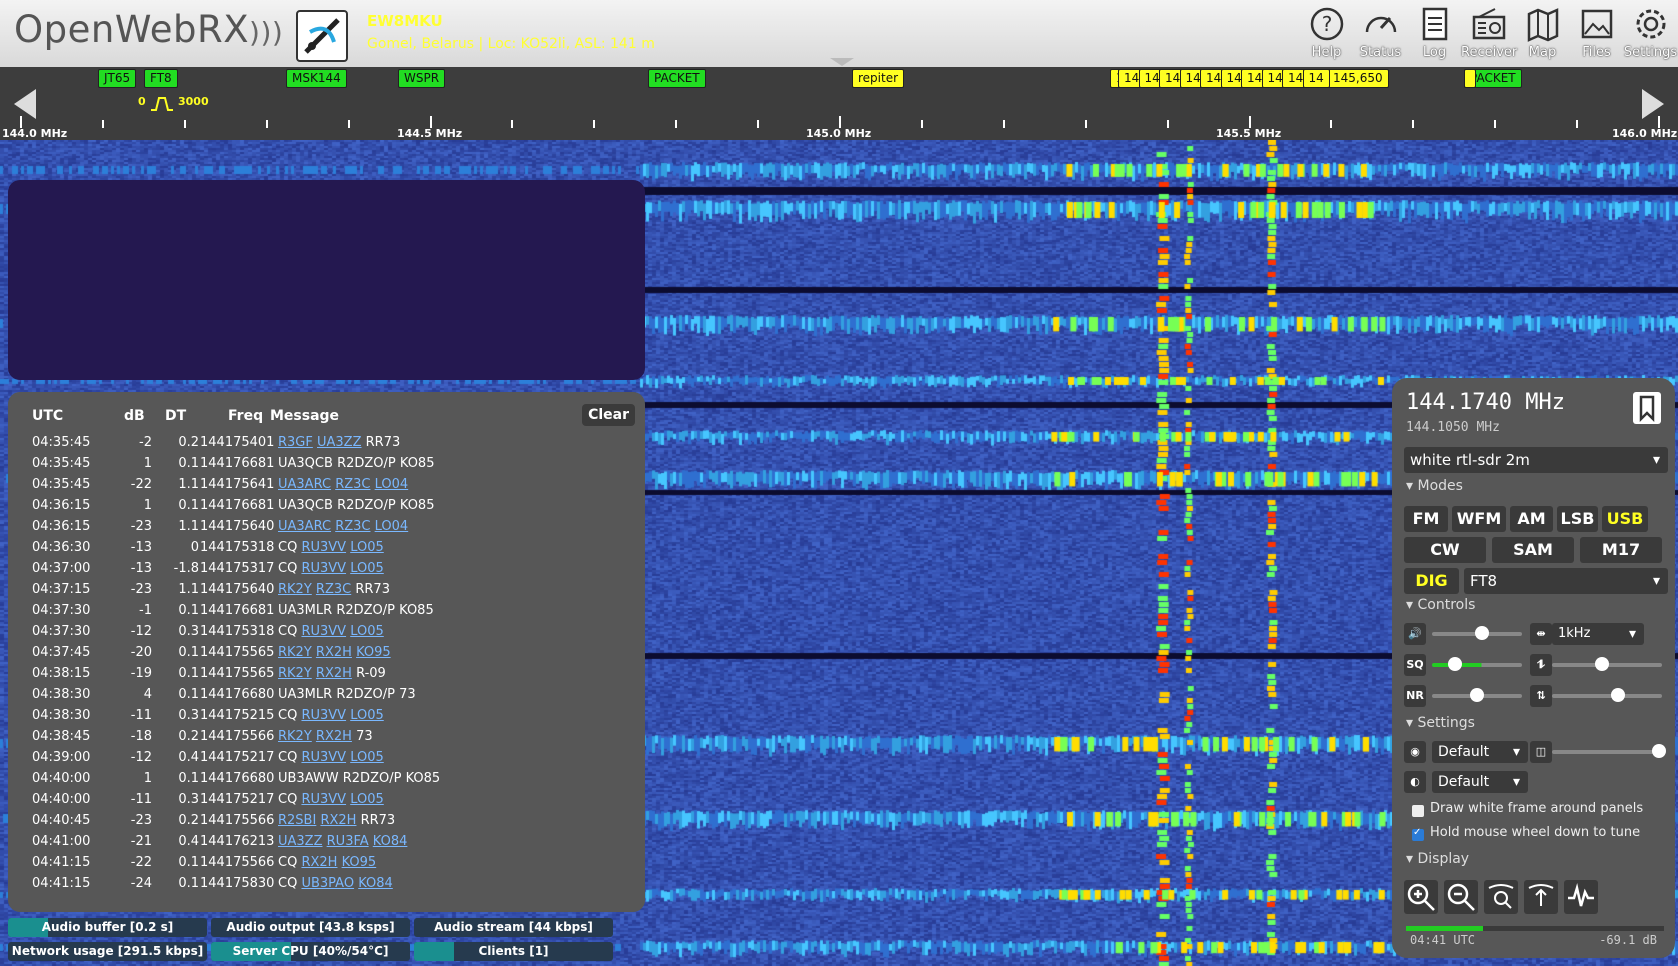 The image size is (1678, 966). I want to click on nav-files-button: Files, so click(1596, 33).